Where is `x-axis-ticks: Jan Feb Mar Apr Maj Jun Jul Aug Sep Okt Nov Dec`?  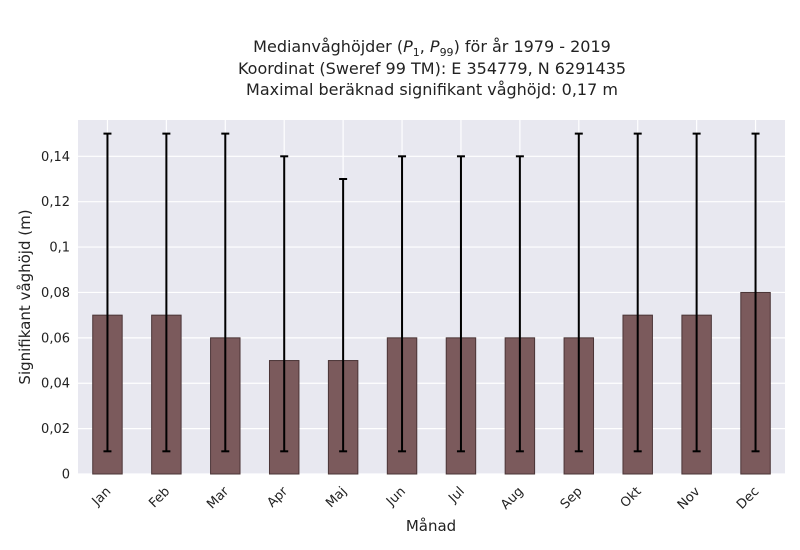
x-axis-ticks: Jan Feb Mar Apr Maj Jun Jul Aug Sep Okt Nov Dec is located at coordinates (426, 498).